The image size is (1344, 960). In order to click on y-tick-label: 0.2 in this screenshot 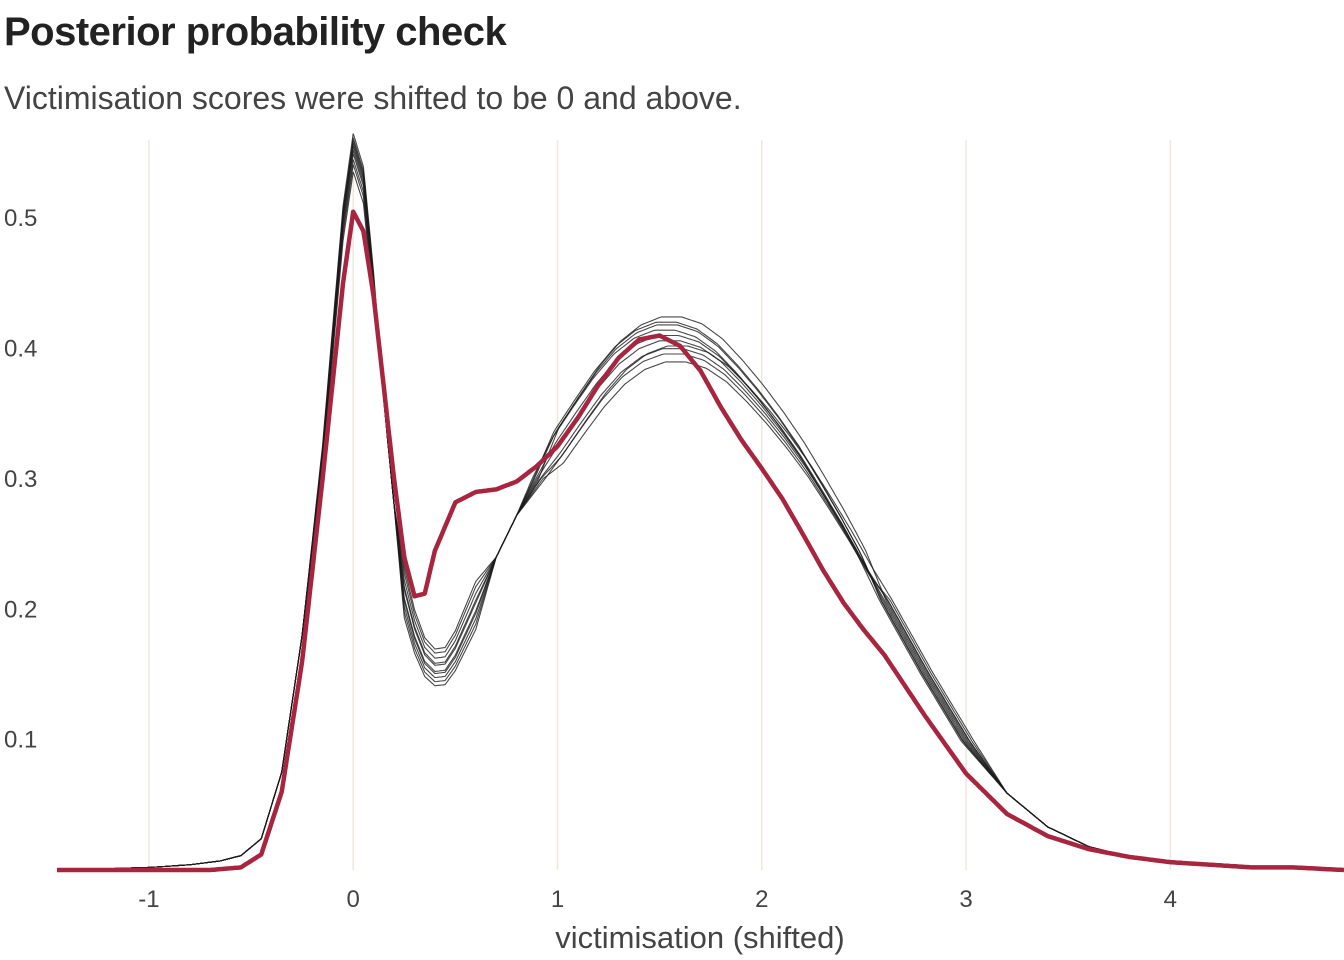, I will do `click(20, 609)`.